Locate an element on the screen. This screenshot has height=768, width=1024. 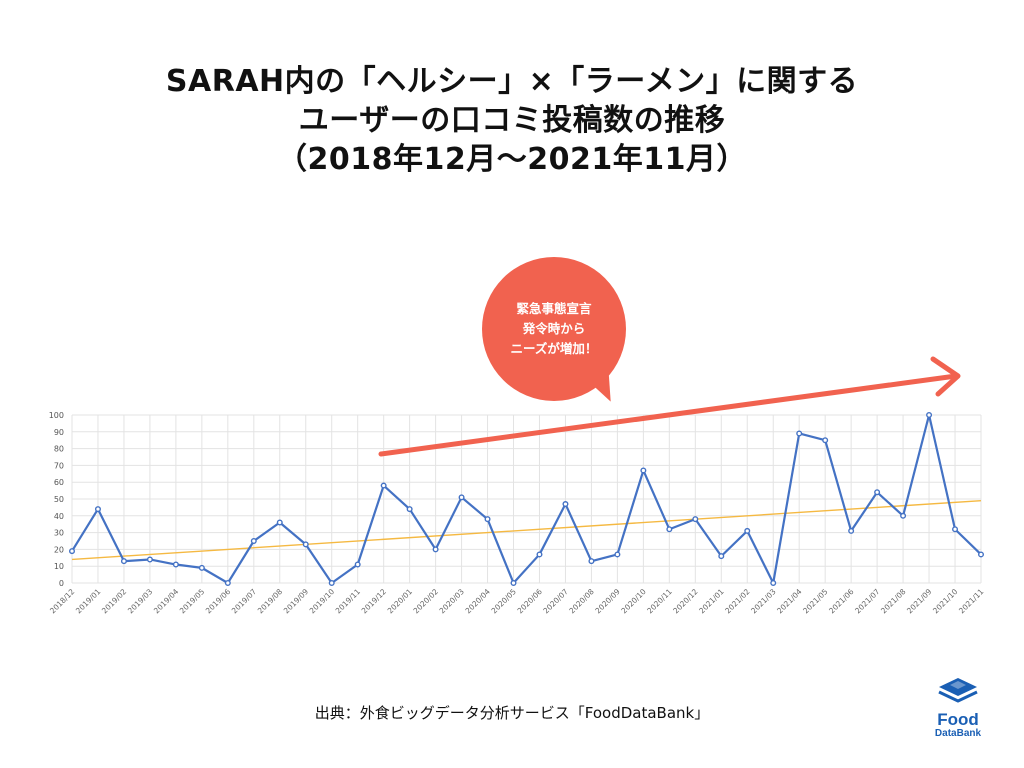
x-tick-label: 2021/02 is located at coordinates (737, 601).